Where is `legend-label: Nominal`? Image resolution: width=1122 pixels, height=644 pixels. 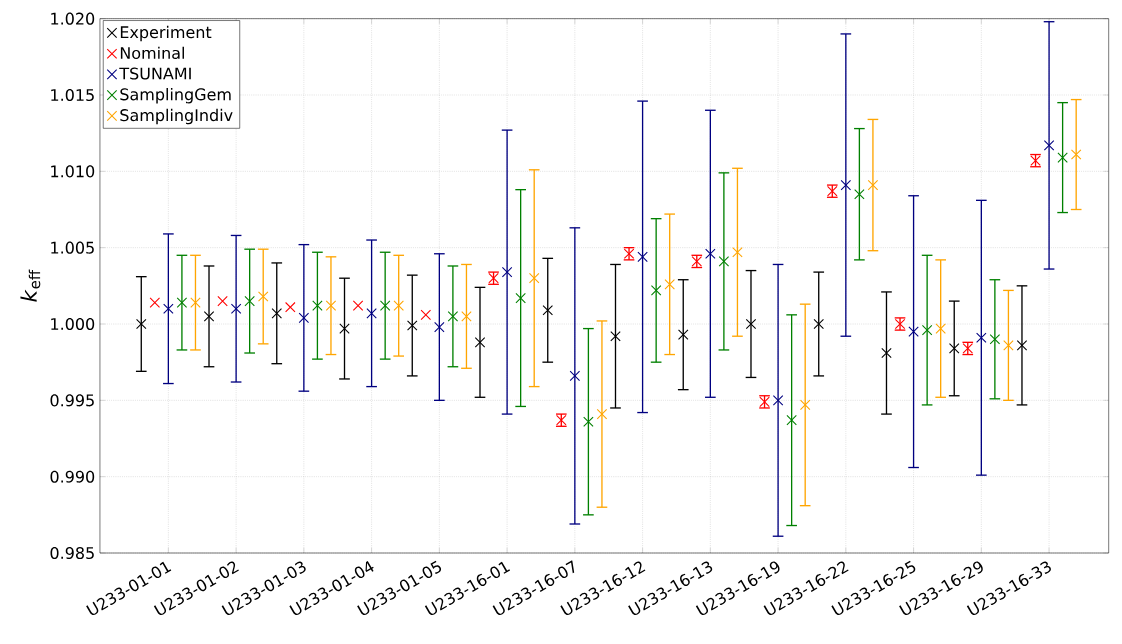
legend-label: Nominal is located at coordinates (152, 53).